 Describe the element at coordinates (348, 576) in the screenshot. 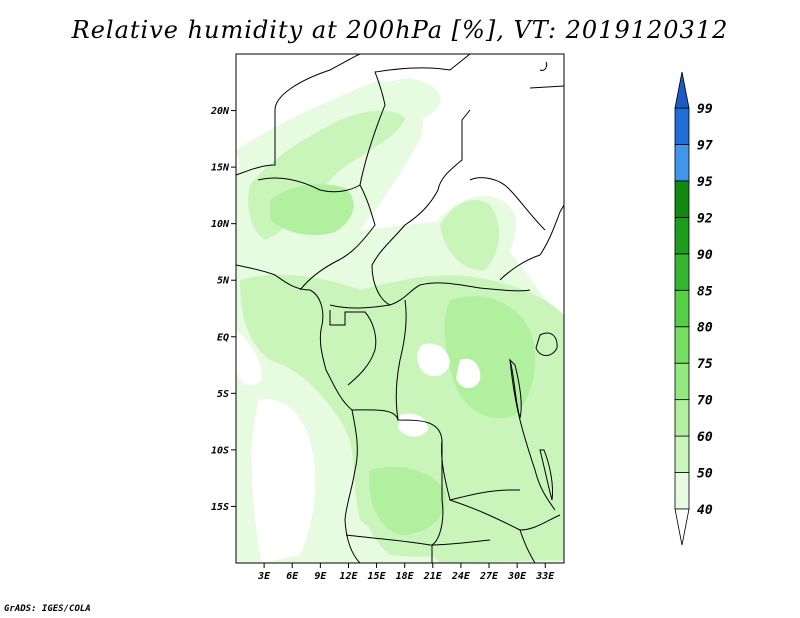

I see `lon-tick-label: 12E` at that location.